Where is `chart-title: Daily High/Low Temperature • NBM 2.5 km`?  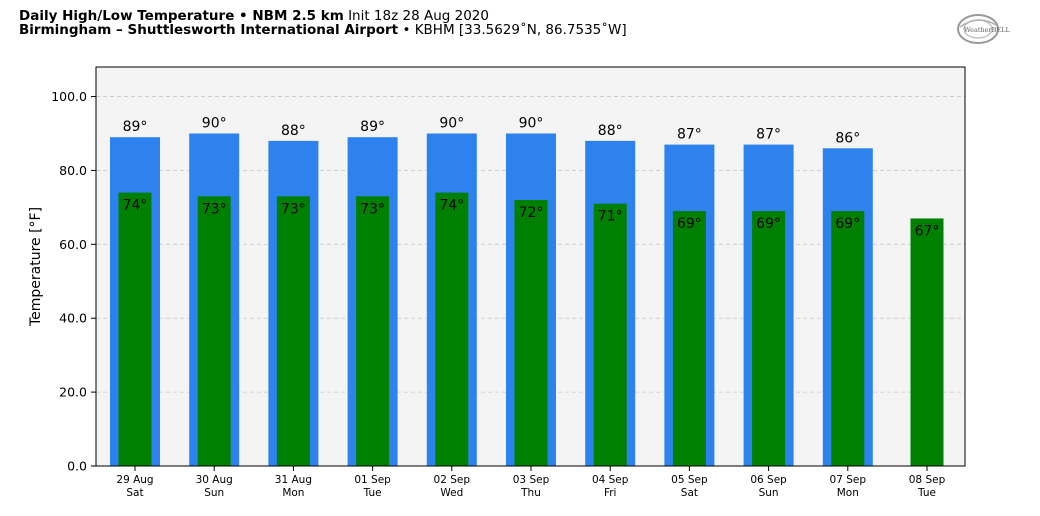 chart-title: Daily High/Low Temperature • NBM 2.5 km is located at coordinates (181, 16).